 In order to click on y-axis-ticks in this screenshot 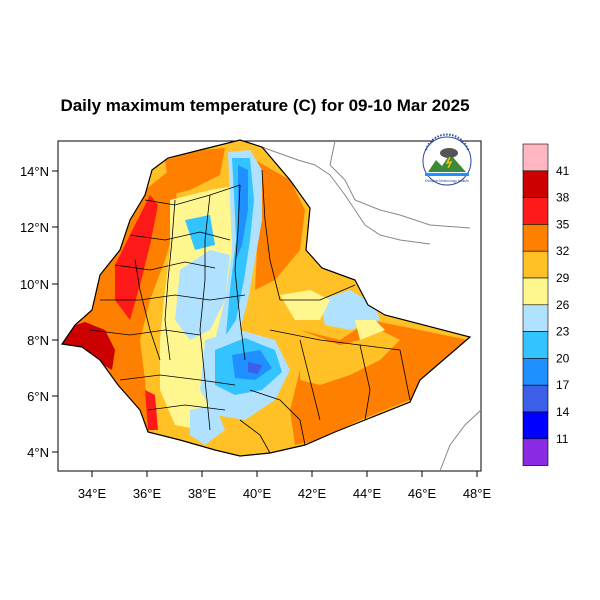, I will do `click(55, 311)`.